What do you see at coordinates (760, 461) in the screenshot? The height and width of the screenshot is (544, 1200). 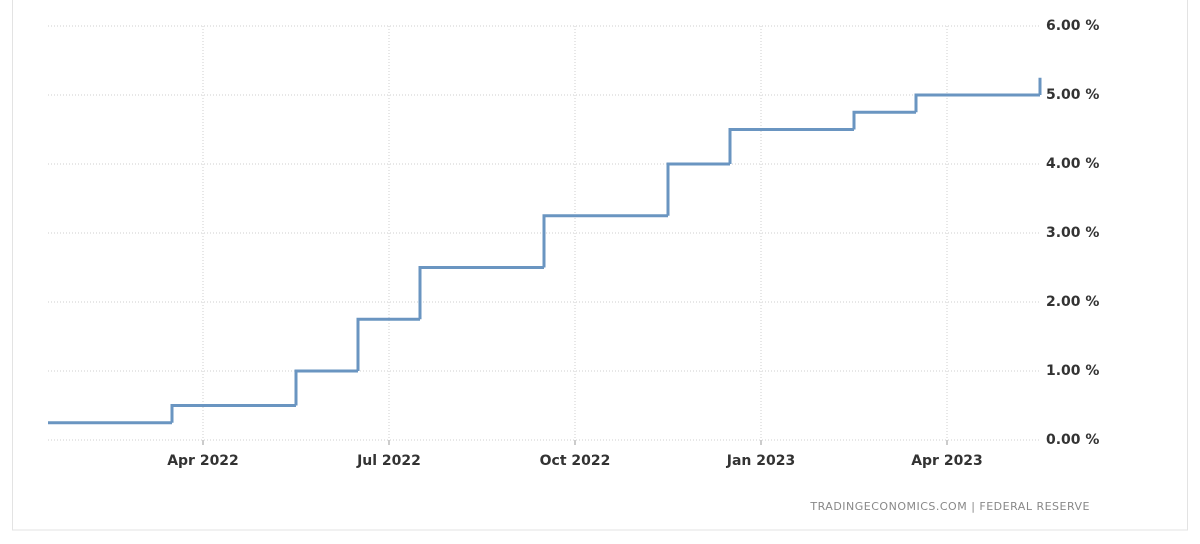 I see `x-tick-label: Jan 2023` at bounding box center [760, 461].